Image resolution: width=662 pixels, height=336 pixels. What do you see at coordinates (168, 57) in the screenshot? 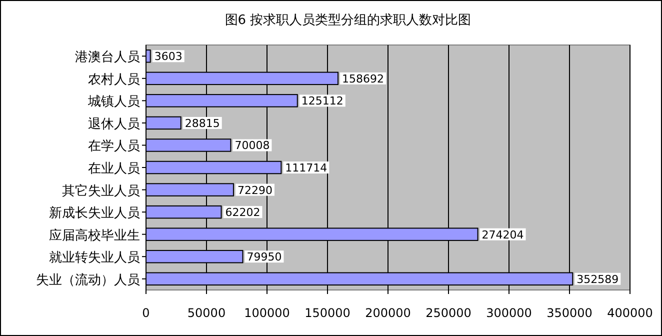
I see `data-label: 3603` at bounding box center [168, 57].